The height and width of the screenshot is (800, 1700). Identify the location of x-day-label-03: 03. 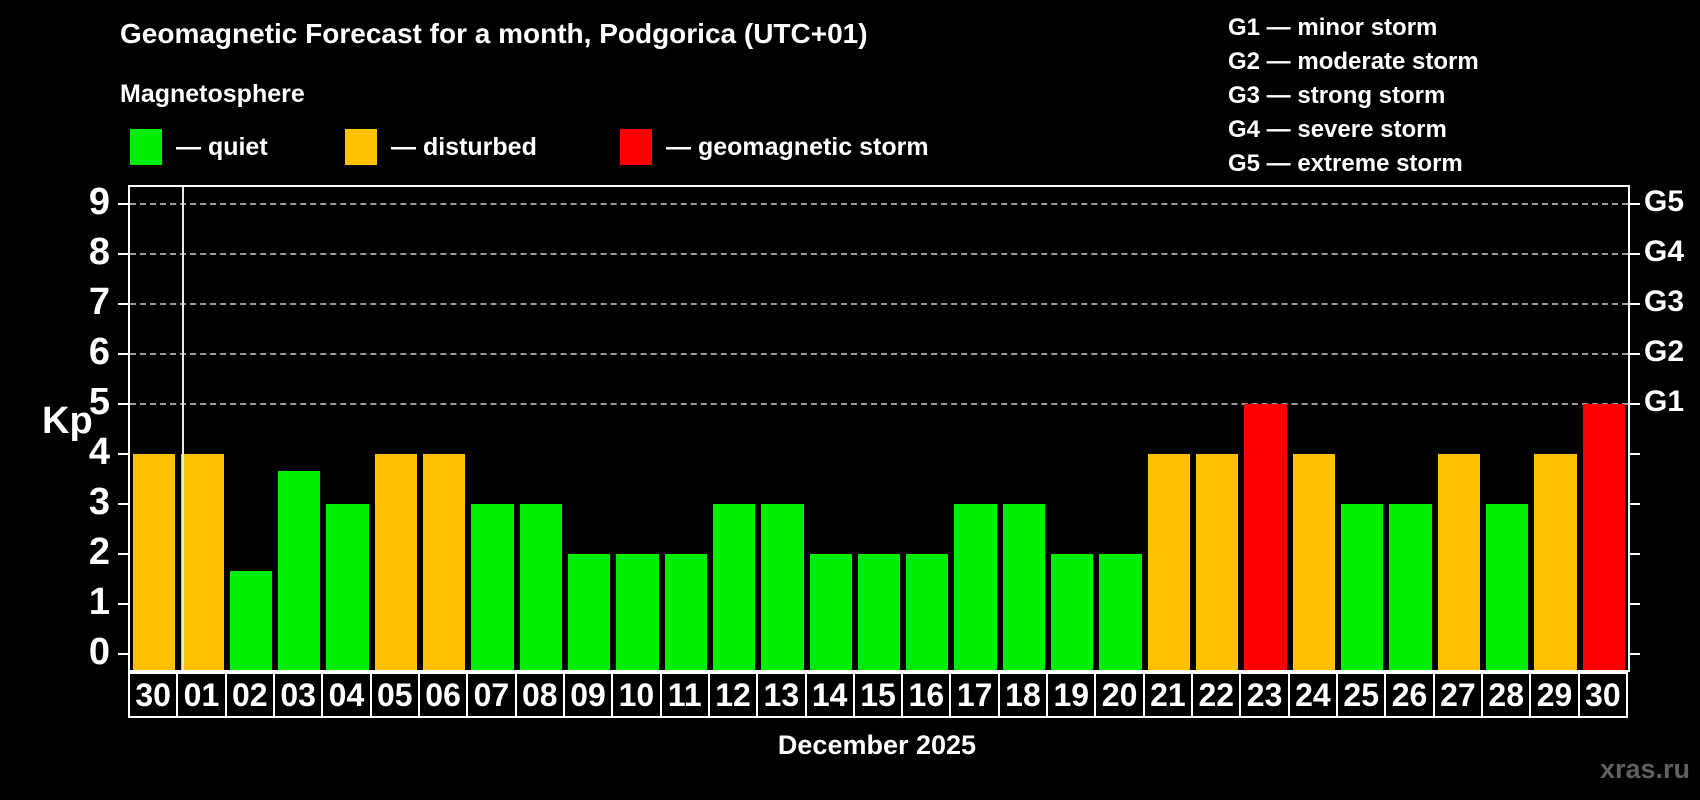
(298, 695).